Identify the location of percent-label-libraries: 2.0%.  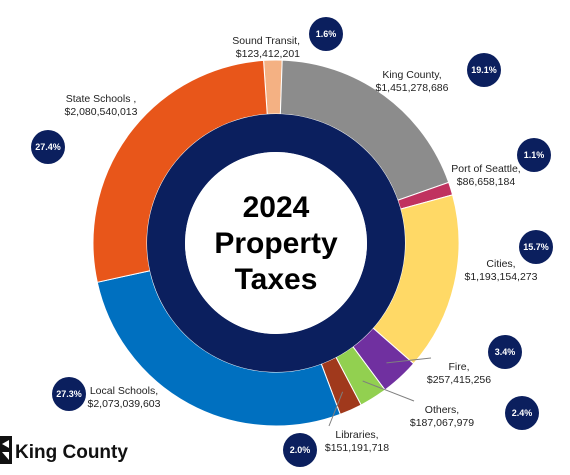
(300, 450).